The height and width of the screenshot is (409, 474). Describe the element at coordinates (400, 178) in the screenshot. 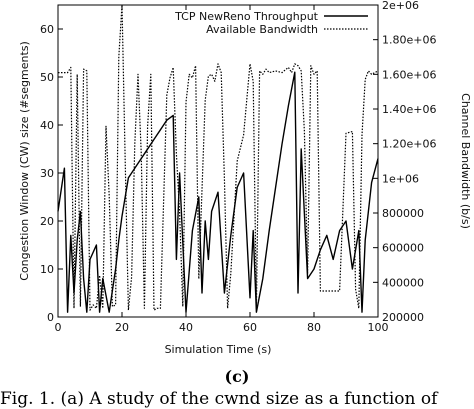

I see `y-right-tick-label: 1e+06` at that location.